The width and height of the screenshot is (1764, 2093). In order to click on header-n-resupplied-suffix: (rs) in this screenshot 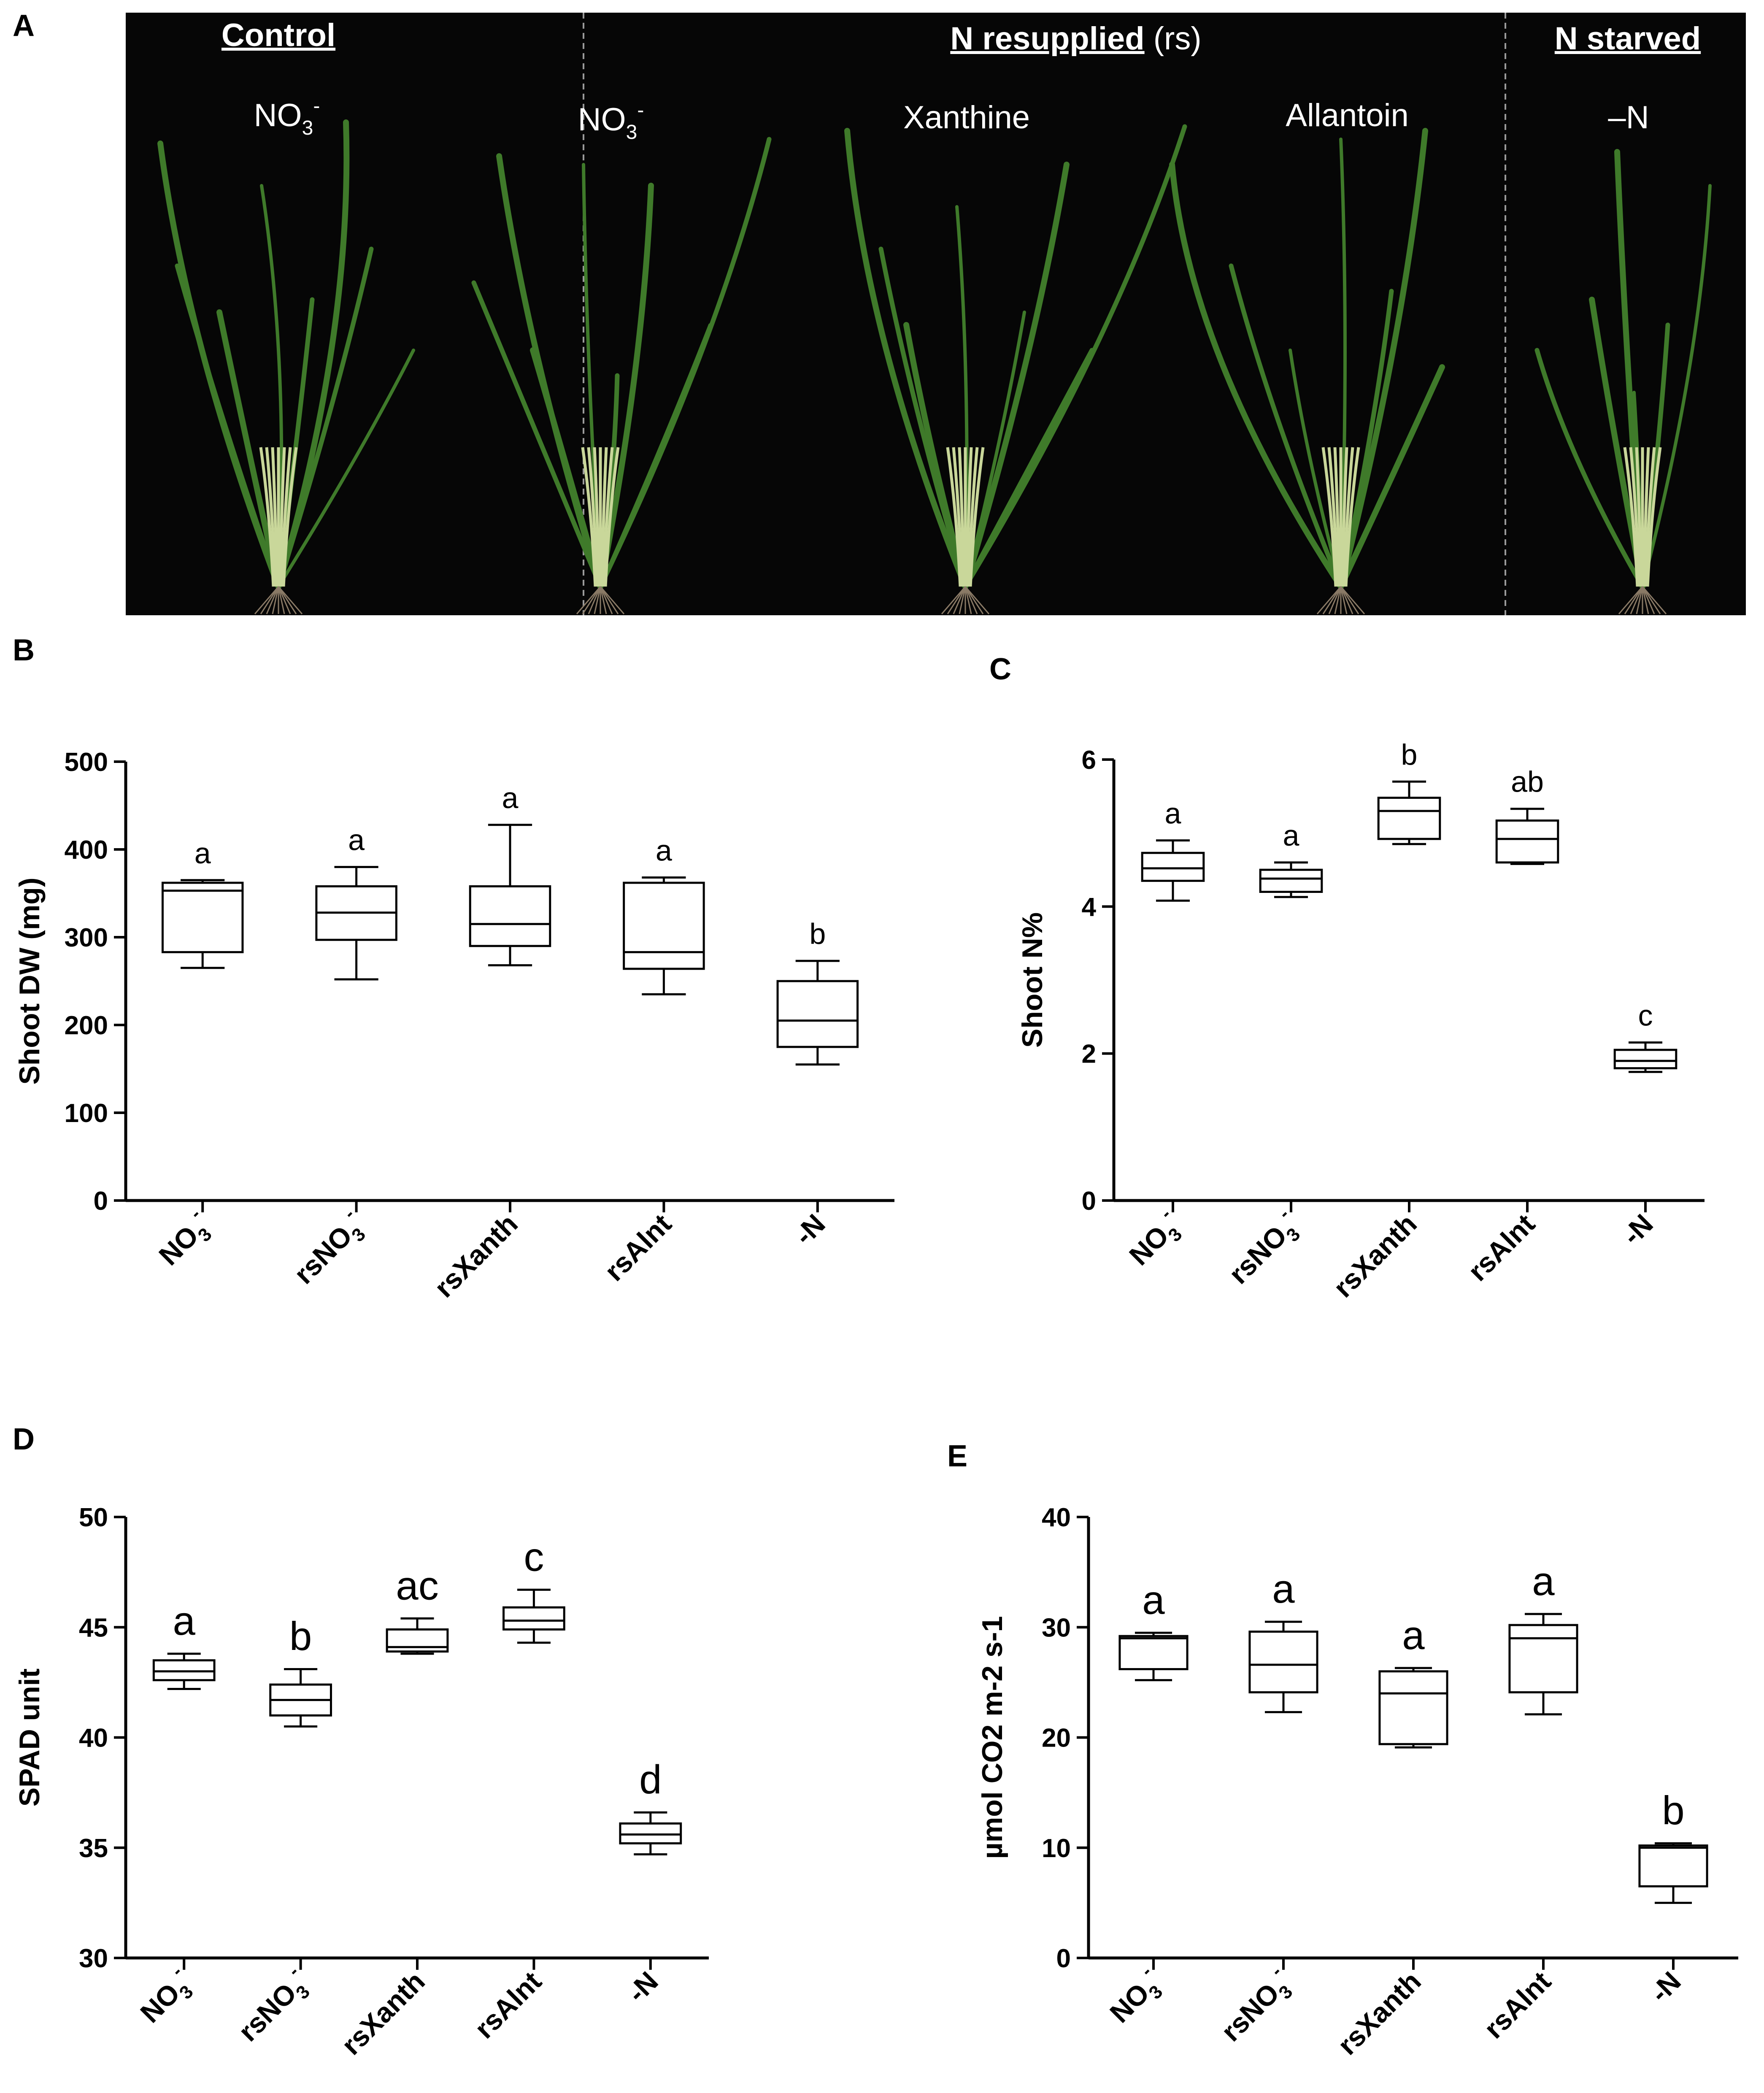, I will do `click(1173, 39)`.